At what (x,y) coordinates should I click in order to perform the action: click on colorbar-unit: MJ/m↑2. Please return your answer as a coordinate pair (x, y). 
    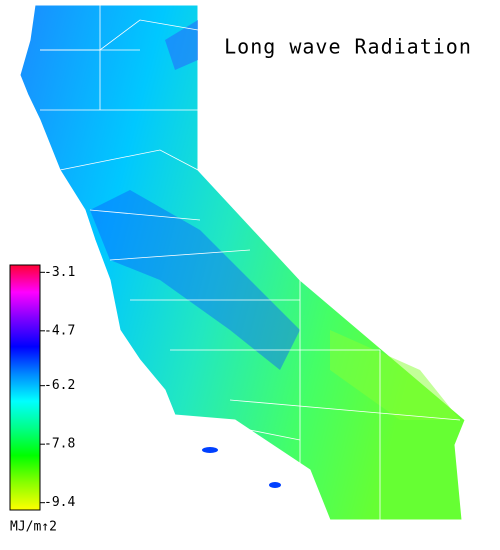
    Looking at the image, I should click on (33, 527).